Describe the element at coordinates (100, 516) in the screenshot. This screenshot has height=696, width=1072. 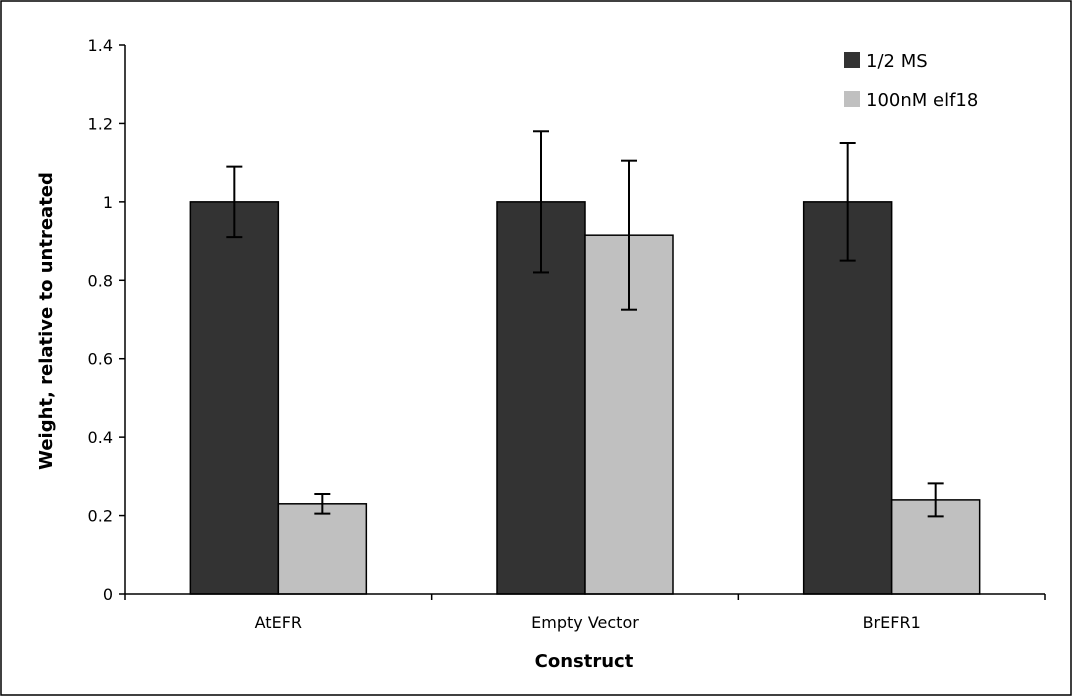
I see `y-tick-label: 0.2` at that location.